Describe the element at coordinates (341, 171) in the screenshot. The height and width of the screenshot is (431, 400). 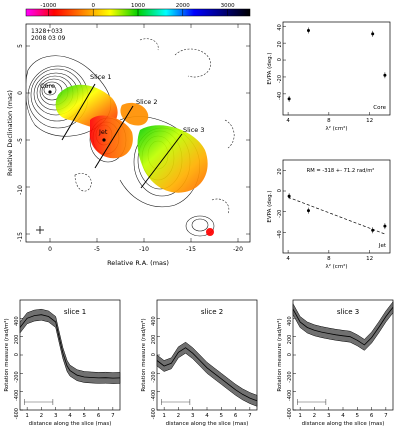
I see `fit-label: RM = -318 +- 71.2 rad/m²` at that location.